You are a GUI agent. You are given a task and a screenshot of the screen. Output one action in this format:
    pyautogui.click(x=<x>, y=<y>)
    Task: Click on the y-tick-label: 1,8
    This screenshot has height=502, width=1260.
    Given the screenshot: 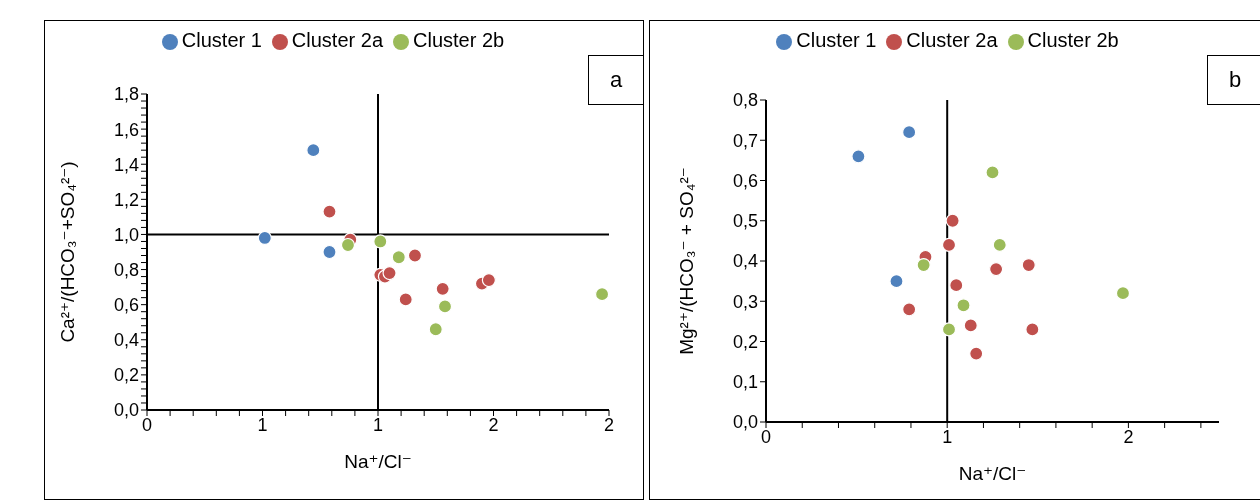 What is the action you would take?
    pyautogui.click(x=126, y=94)
    